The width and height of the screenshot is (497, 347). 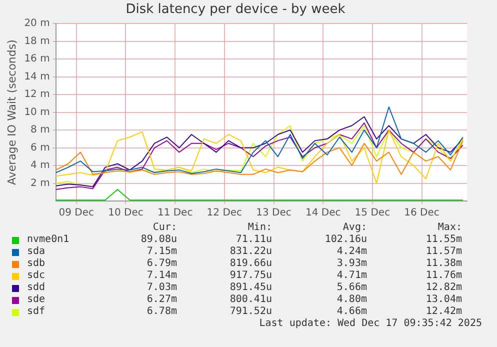 What do you see at coordinates (161, 312) in the screenshot?
I see `text: 6.78m` at bounding box center [161, 312].